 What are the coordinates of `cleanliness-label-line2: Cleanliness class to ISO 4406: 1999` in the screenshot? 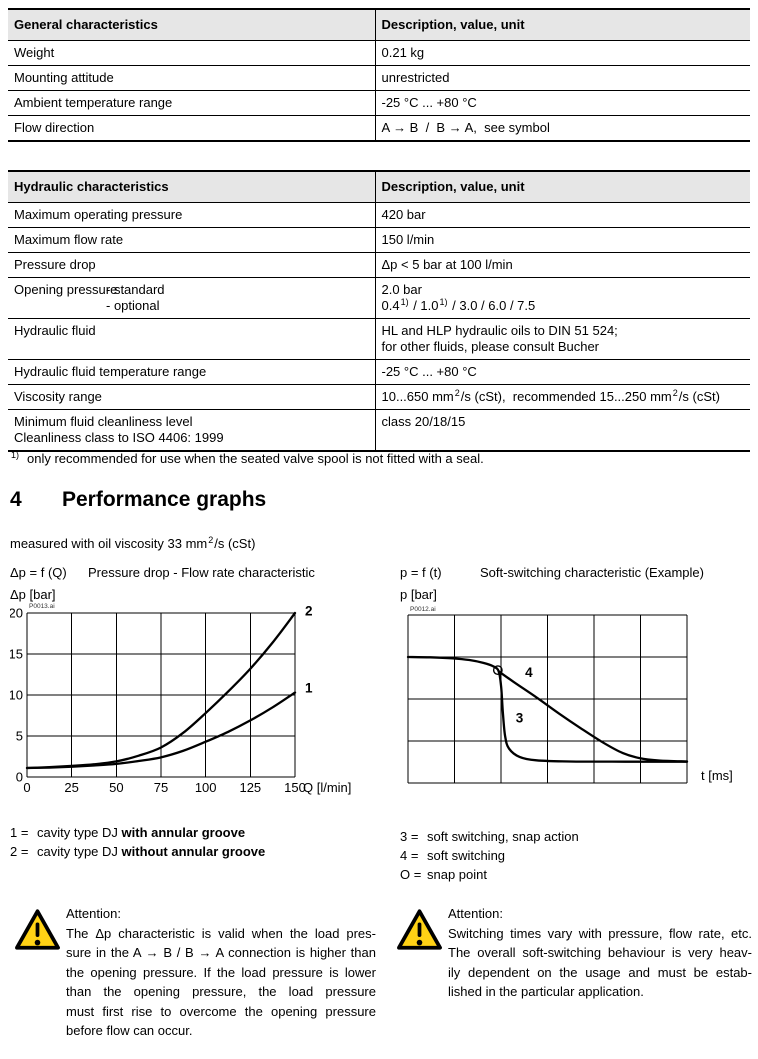 It's located at (119, 437).